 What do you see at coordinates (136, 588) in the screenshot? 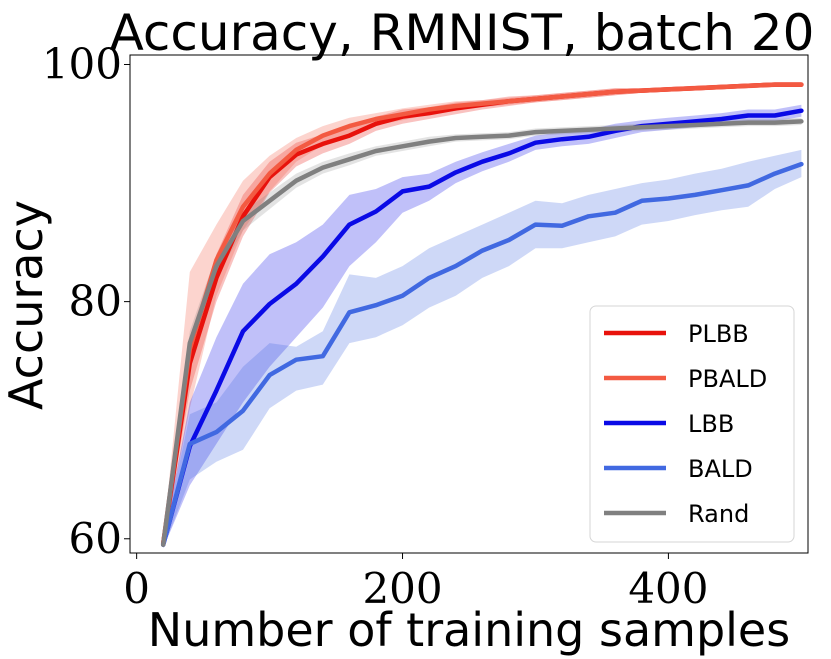
I see `x-tick-label: 0` at bounding box center [136, 588].